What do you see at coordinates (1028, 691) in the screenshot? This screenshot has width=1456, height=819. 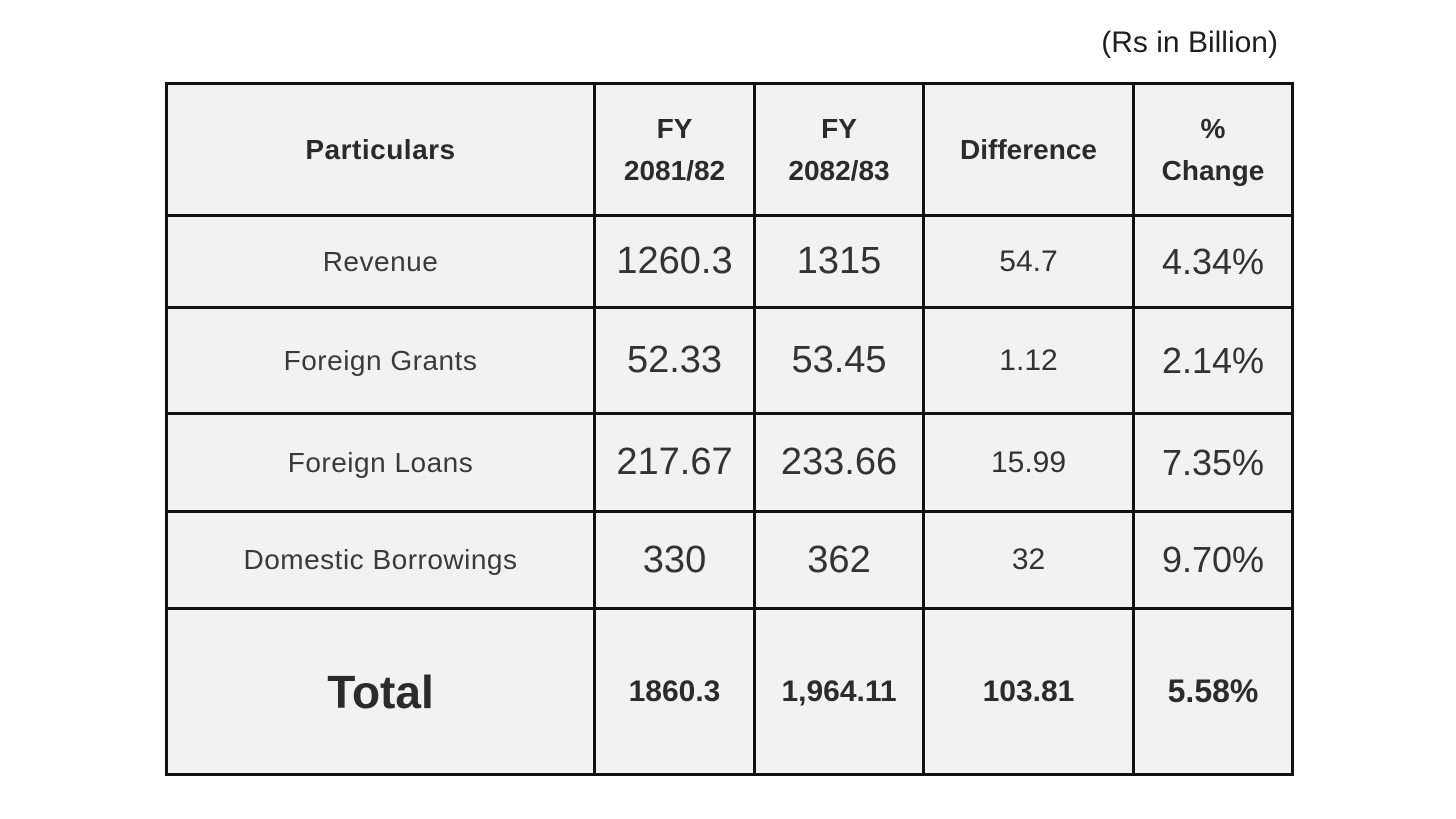 I see `total-difference-value: 103.81` at bounding box center [1028, 691].